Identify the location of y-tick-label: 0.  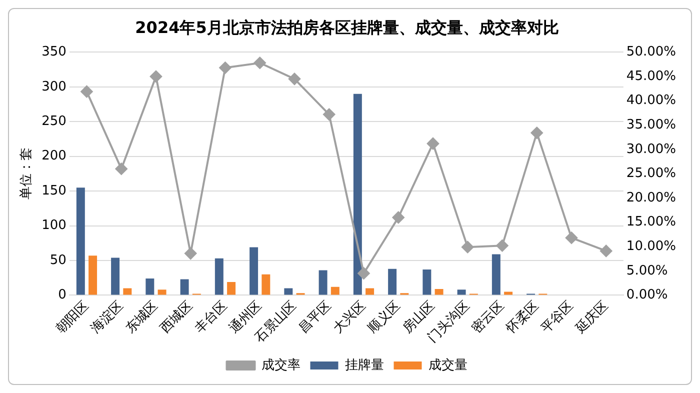
(62, 295).